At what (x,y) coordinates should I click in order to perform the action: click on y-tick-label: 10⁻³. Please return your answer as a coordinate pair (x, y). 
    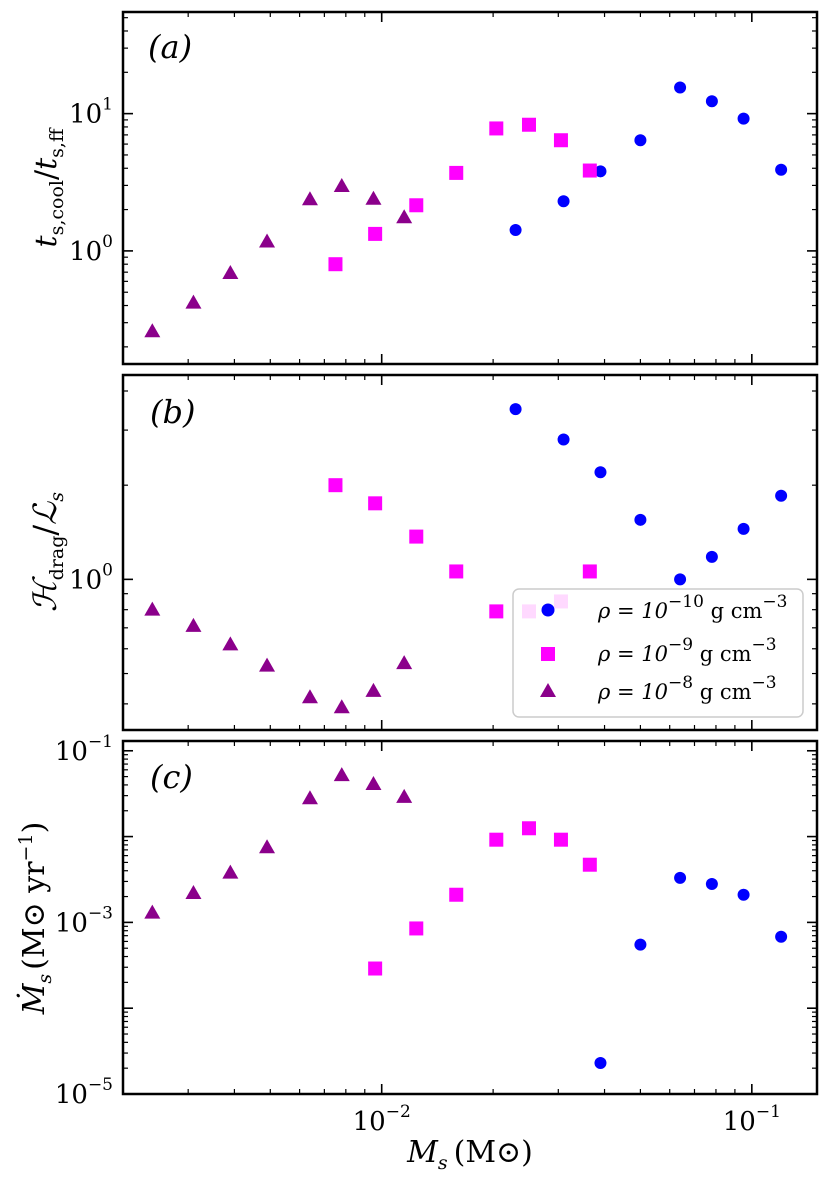
    Looking at the image, I should click on (84, 920).